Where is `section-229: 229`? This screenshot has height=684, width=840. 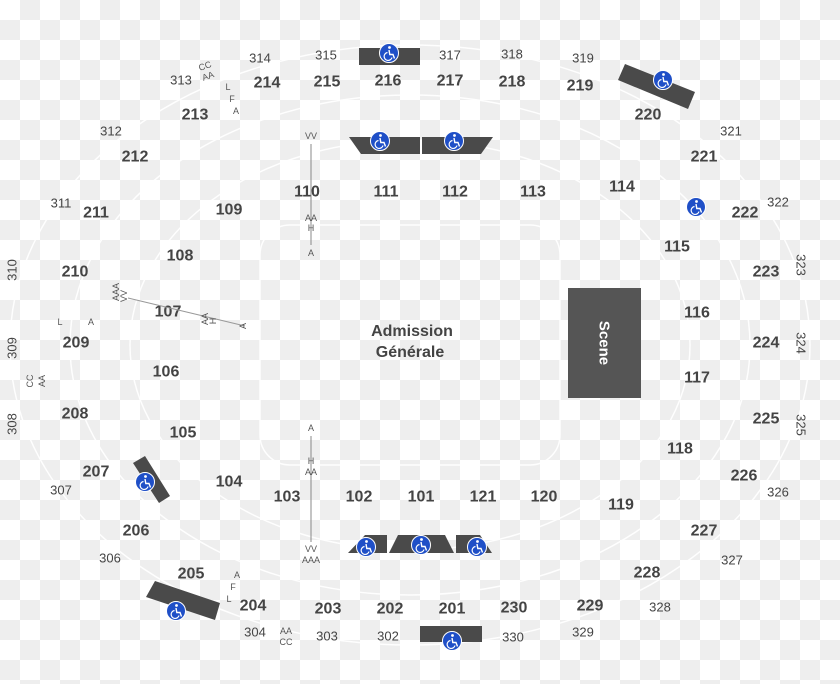
section-229: 229 is located at coordinates (590, 606).